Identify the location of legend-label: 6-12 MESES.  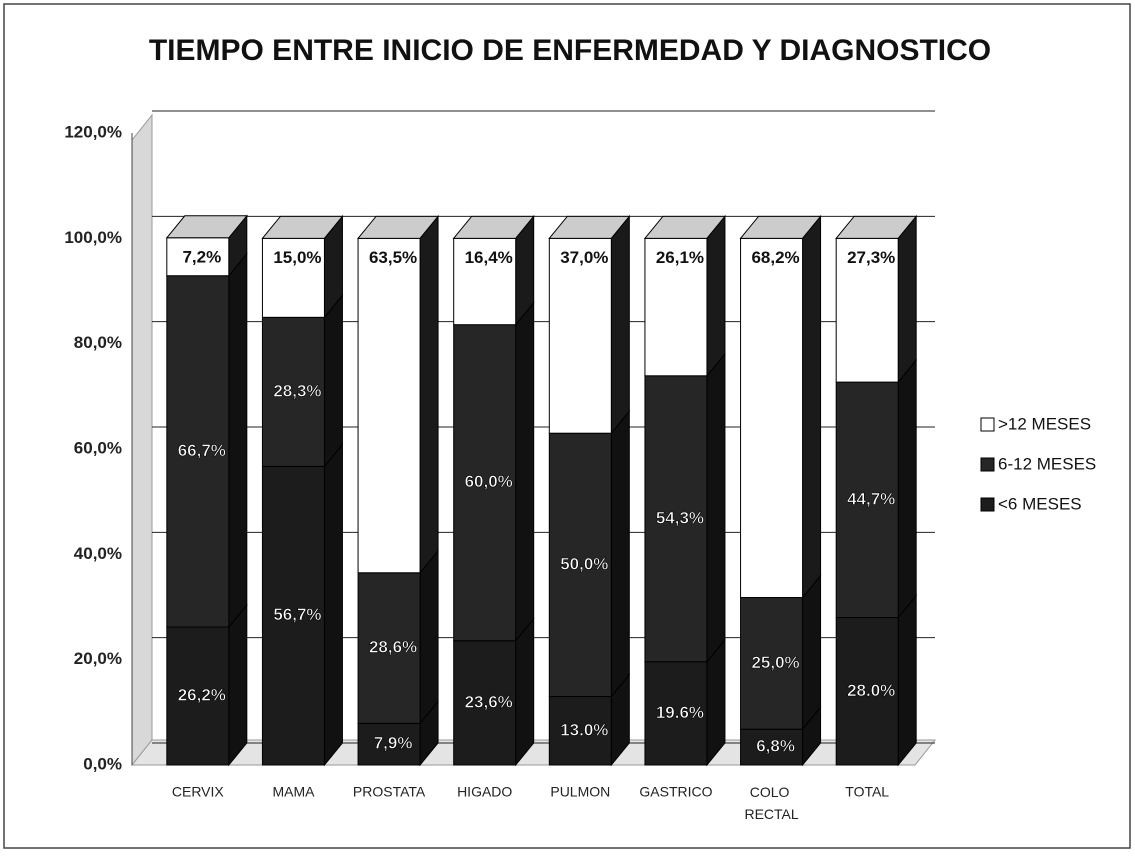
(1047, 463).